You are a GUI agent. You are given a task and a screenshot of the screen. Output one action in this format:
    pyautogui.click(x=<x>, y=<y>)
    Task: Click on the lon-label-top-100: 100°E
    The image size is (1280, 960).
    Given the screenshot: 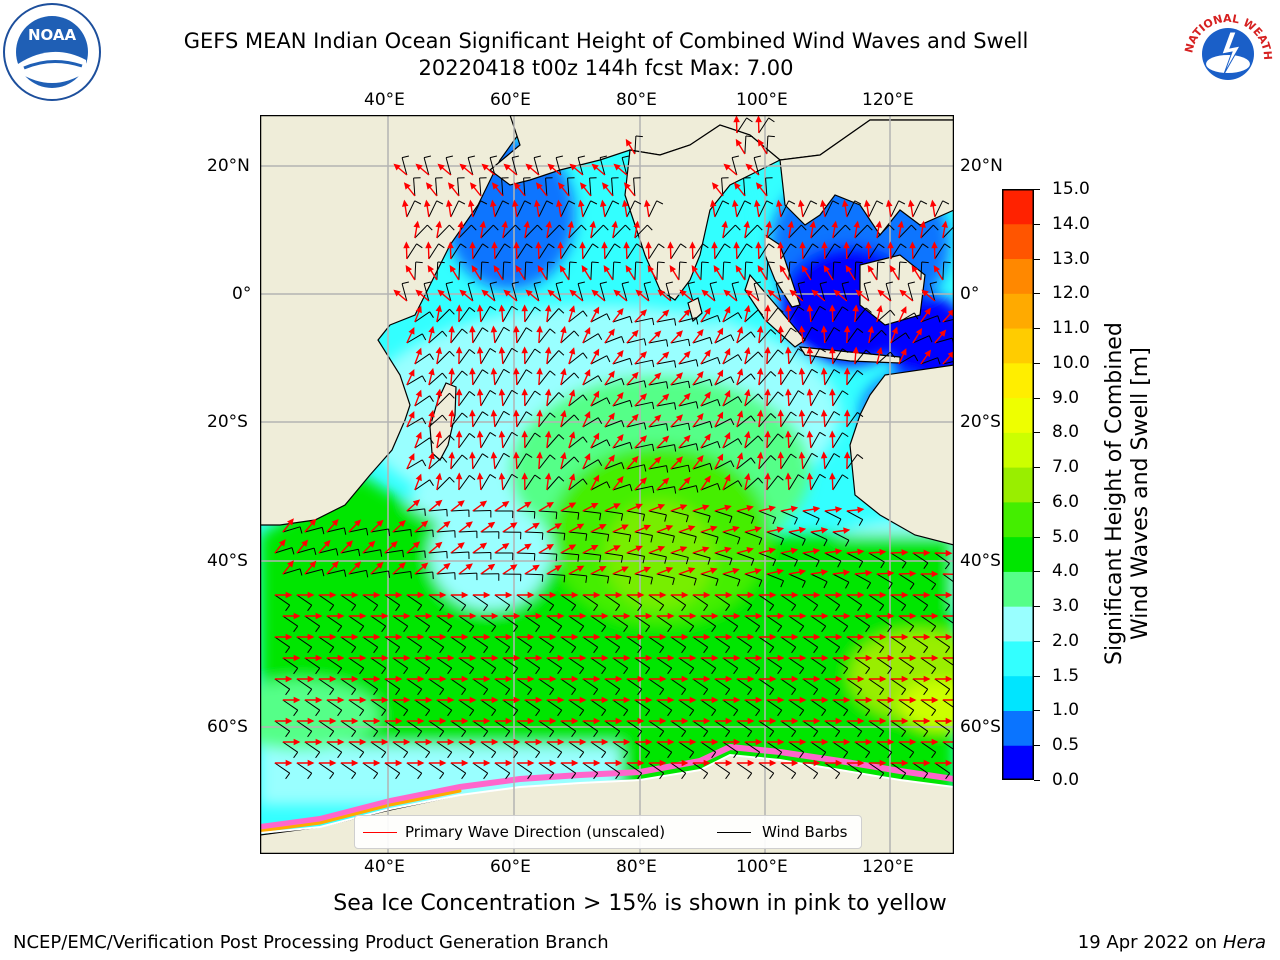 What is the action you would take?
    pyautogui.click(x=762, y=100)
    